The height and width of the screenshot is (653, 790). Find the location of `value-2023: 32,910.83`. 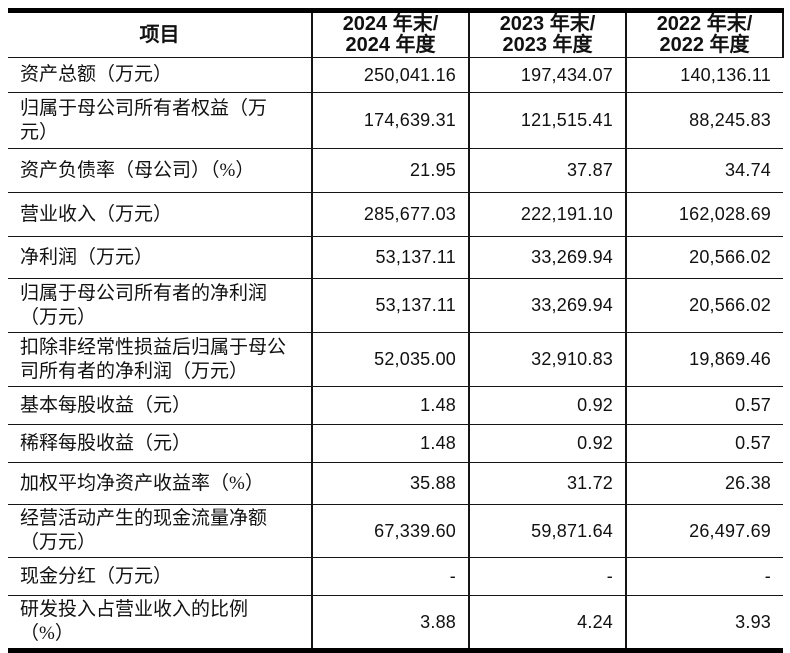

value-2023: 32,910.83 is located at coordinates (547, 359).